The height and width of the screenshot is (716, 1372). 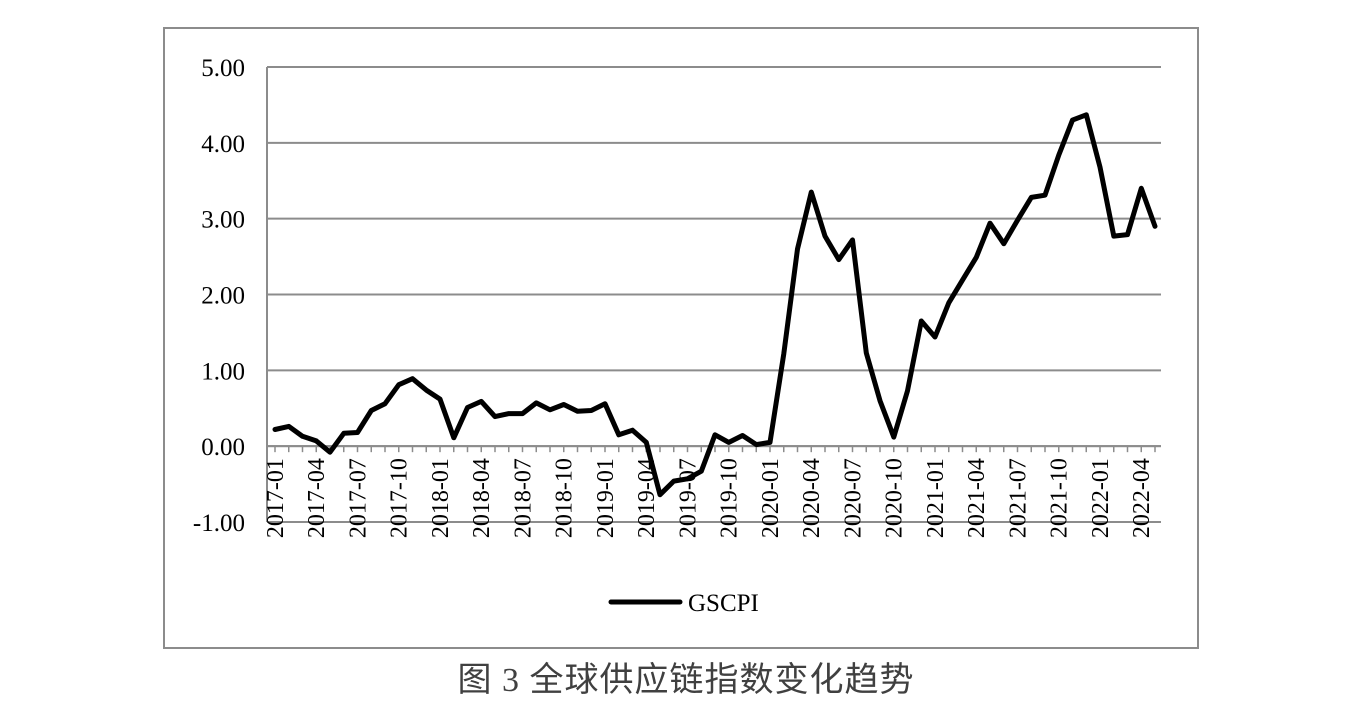 I want to click on x-tick-label: 2021-04, so click(x=977, y=498).